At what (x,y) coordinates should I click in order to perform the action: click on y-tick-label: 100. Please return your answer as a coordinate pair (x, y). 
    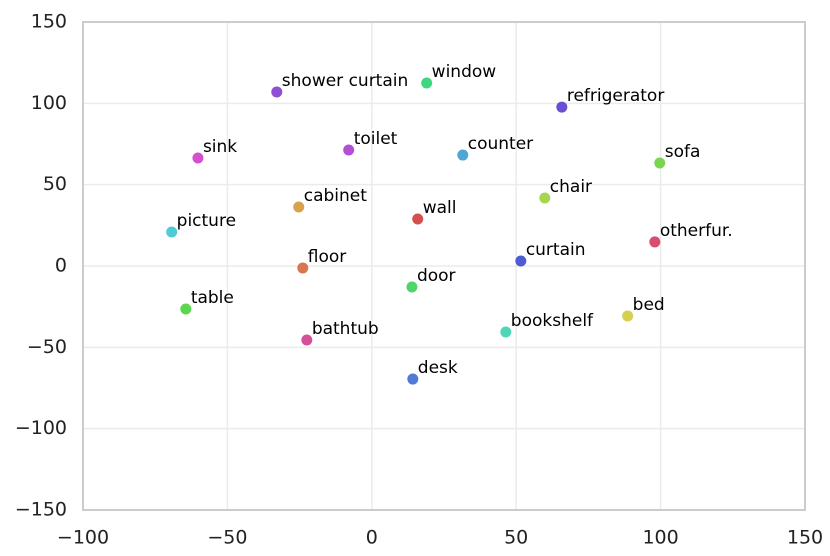
    Looking at the image, I should click on (49, 103).